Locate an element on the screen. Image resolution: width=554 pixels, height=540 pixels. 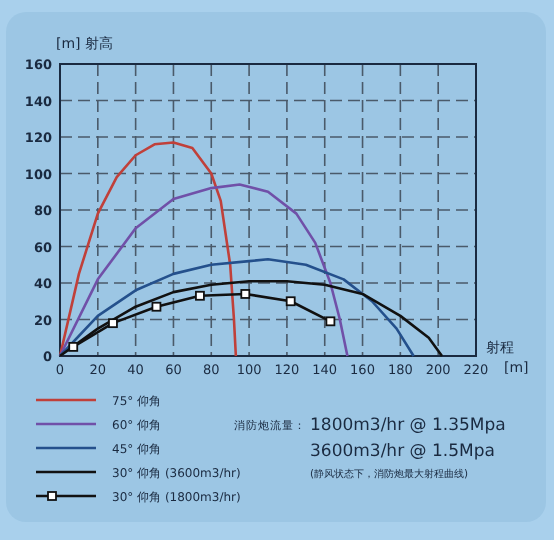
text: 3600m3/hr @ 1.5Mpa is located at coordinates (402, 452).